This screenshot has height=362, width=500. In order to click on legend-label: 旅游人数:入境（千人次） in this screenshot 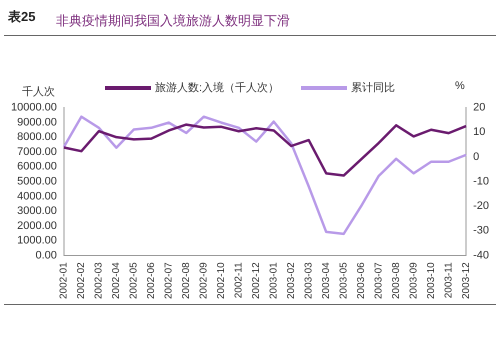, I will do `click(217, 87)`.